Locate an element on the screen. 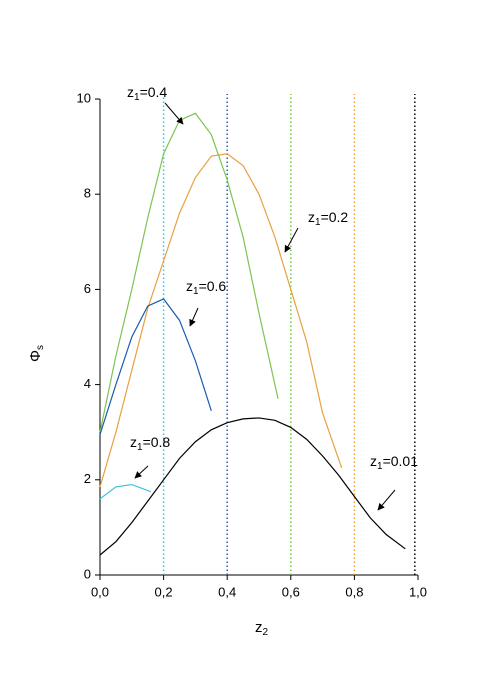 This screenshot has height=680, width=500. y-tick-label: 0 is located at coordinates (87, 573).